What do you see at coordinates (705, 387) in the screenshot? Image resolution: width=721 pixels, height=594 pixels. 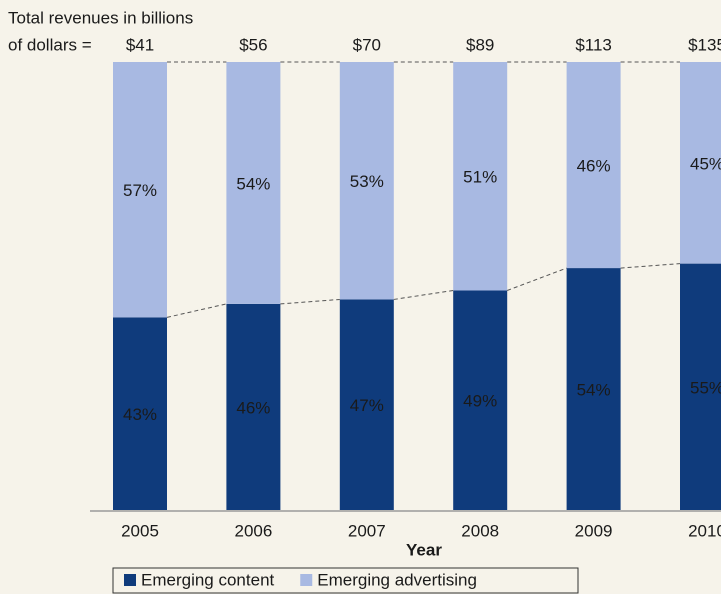 I see `data-label: 55%` at bounding box center [705, 387].